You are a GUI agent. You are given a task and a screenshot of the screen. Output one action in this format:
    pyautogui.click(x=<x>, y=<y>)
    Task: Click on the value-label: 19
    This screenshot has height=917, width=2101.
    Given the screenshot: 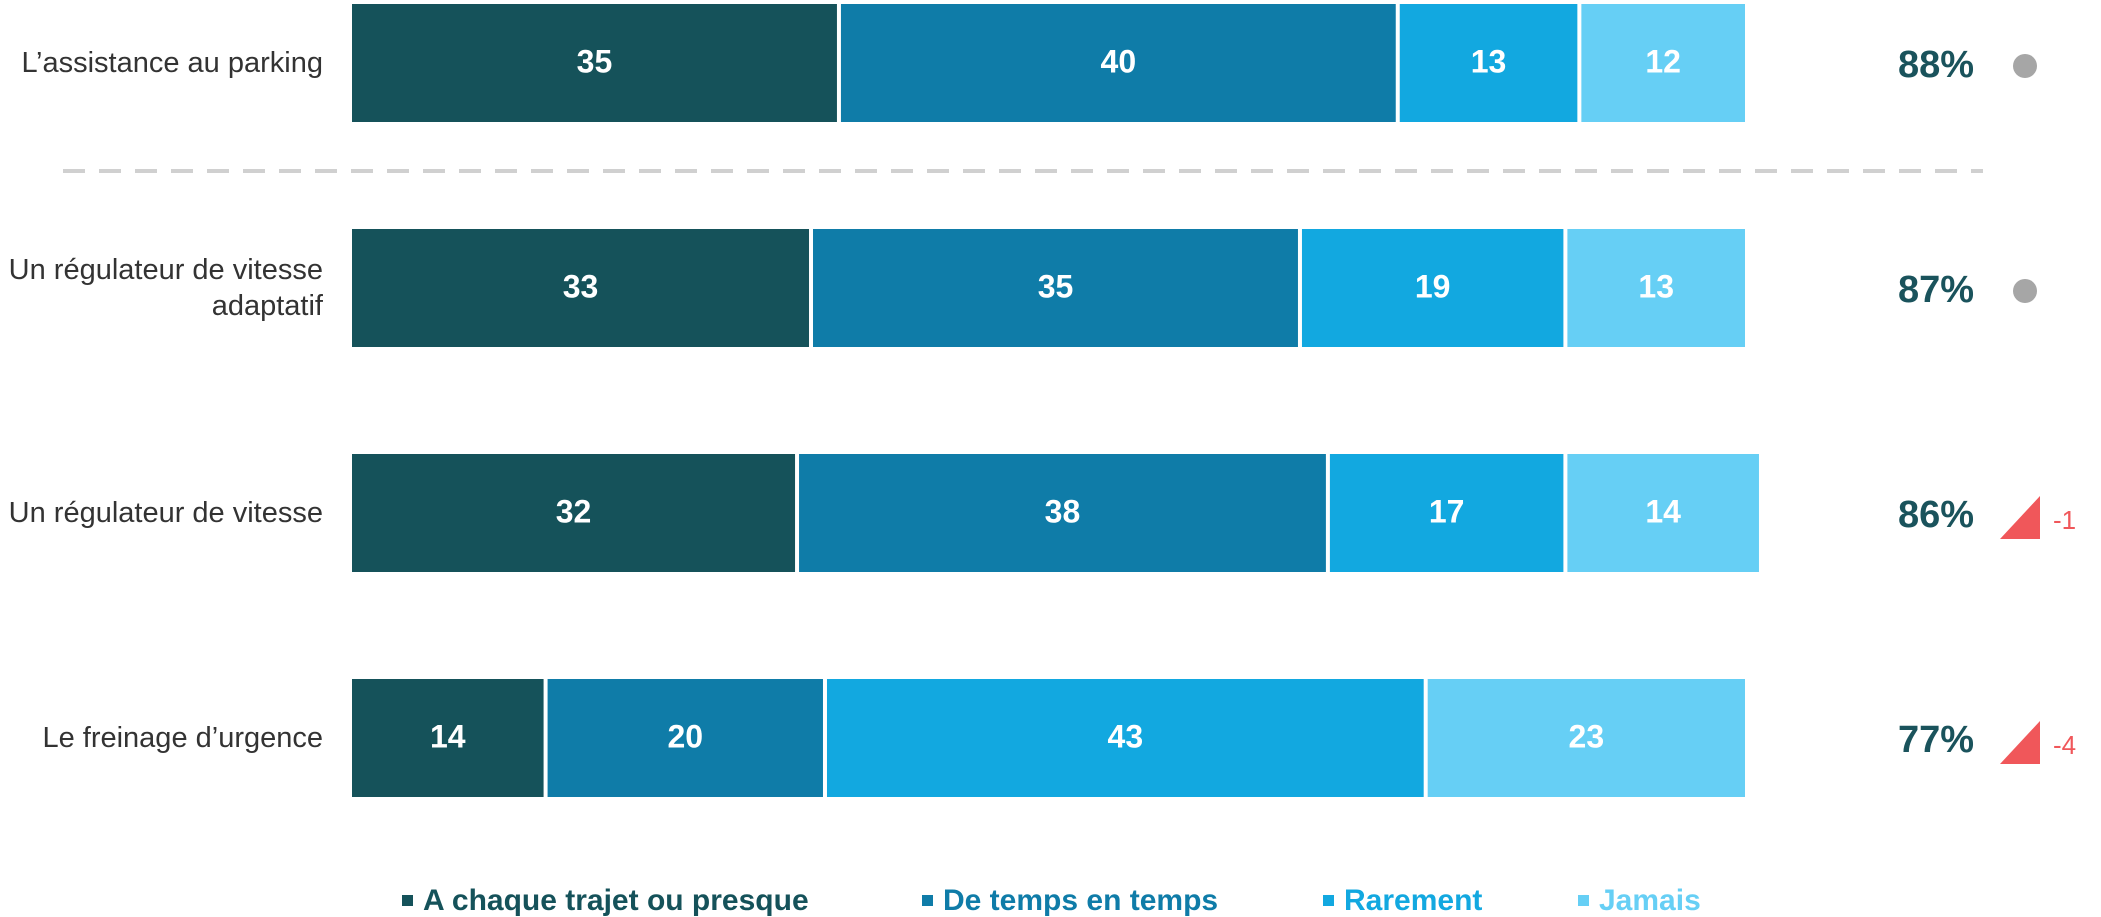 What is the action you would take?
    pyautogui.click(x=1433, y=286)
    